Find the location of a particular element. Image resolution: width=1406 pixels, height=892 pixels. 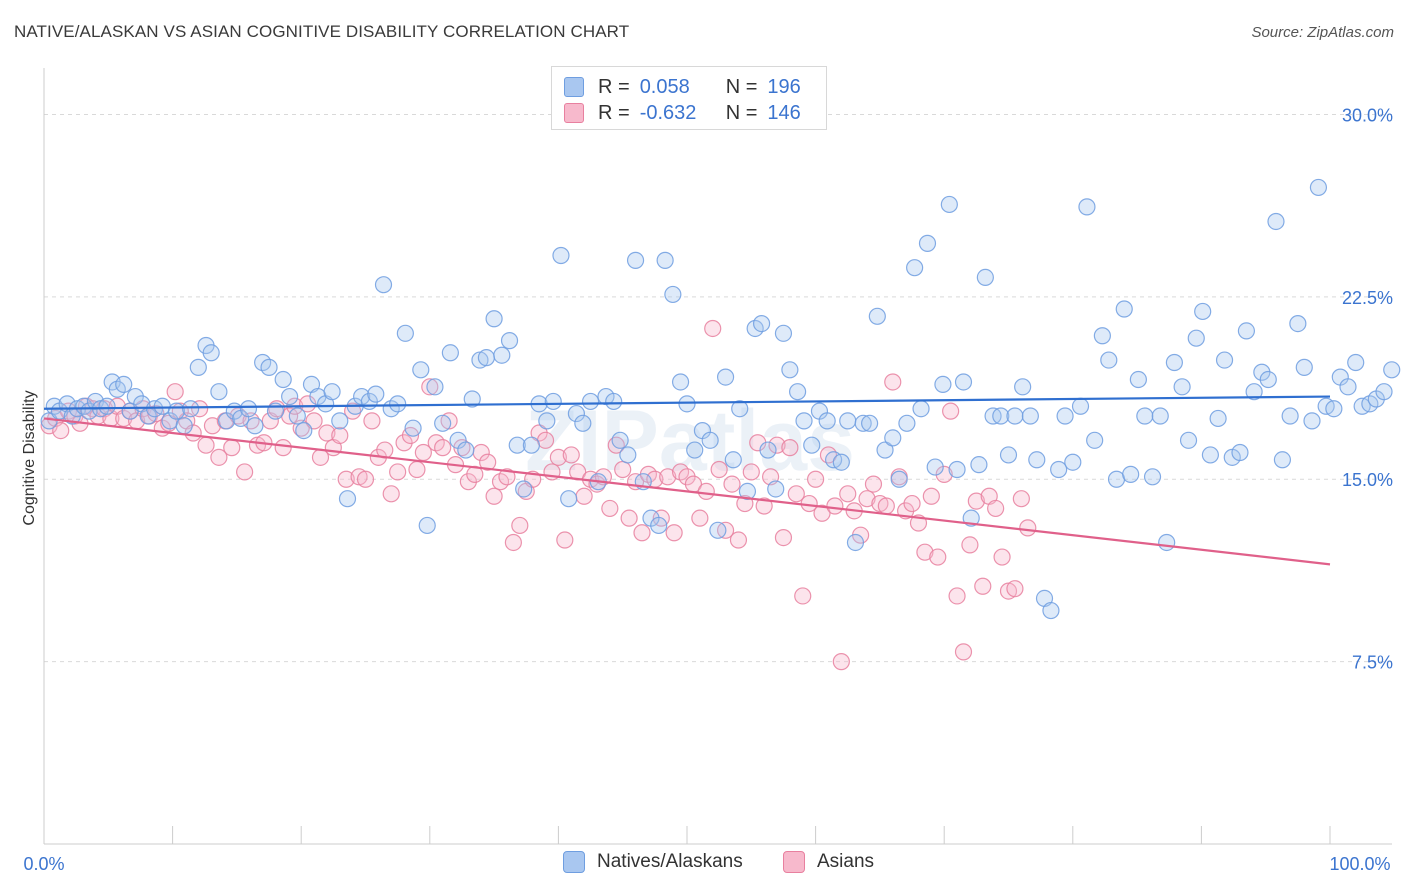

watermark: ZIPatlas is located at coordinates (690, 441).